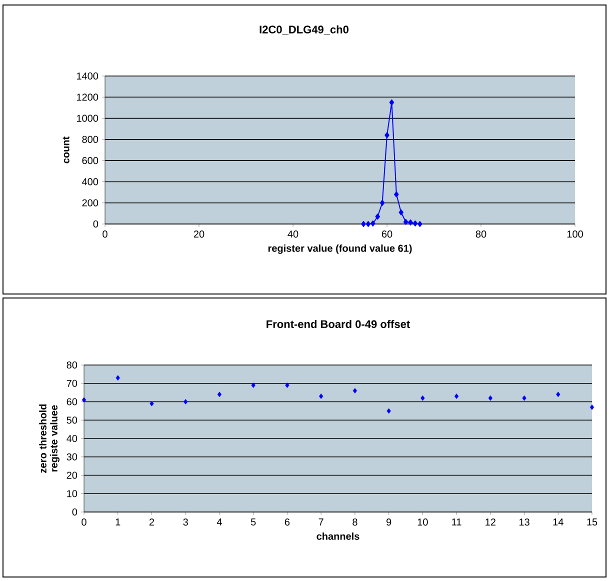 The image size is (609, 581). I want to click on x-tick-label: 20, so click(199, 234).